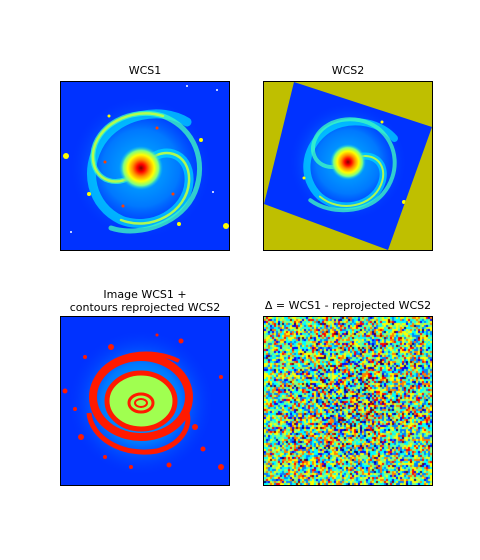 Image resolution: width=480 pixels, height=560 pixels. I want to click on galaxy-image-wcs1, so click(145, 166).